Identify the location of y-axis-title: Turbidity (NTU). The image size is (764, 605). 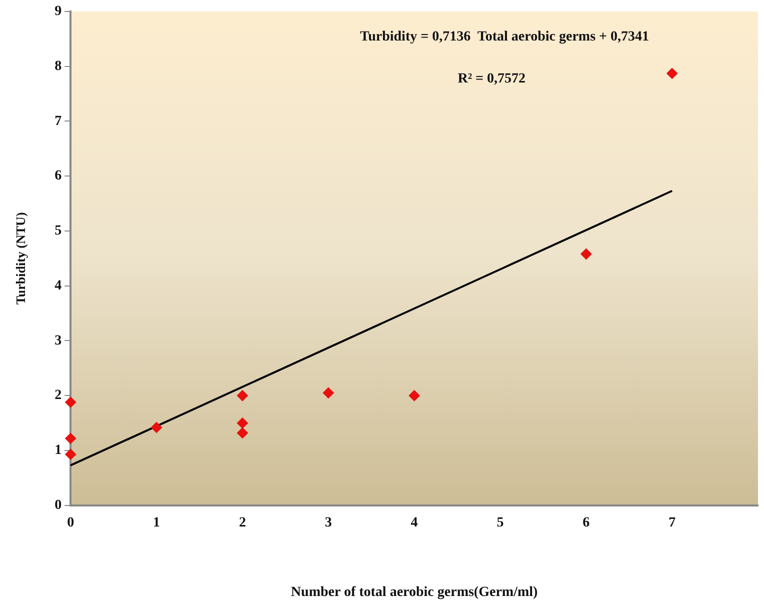
(20, 258).